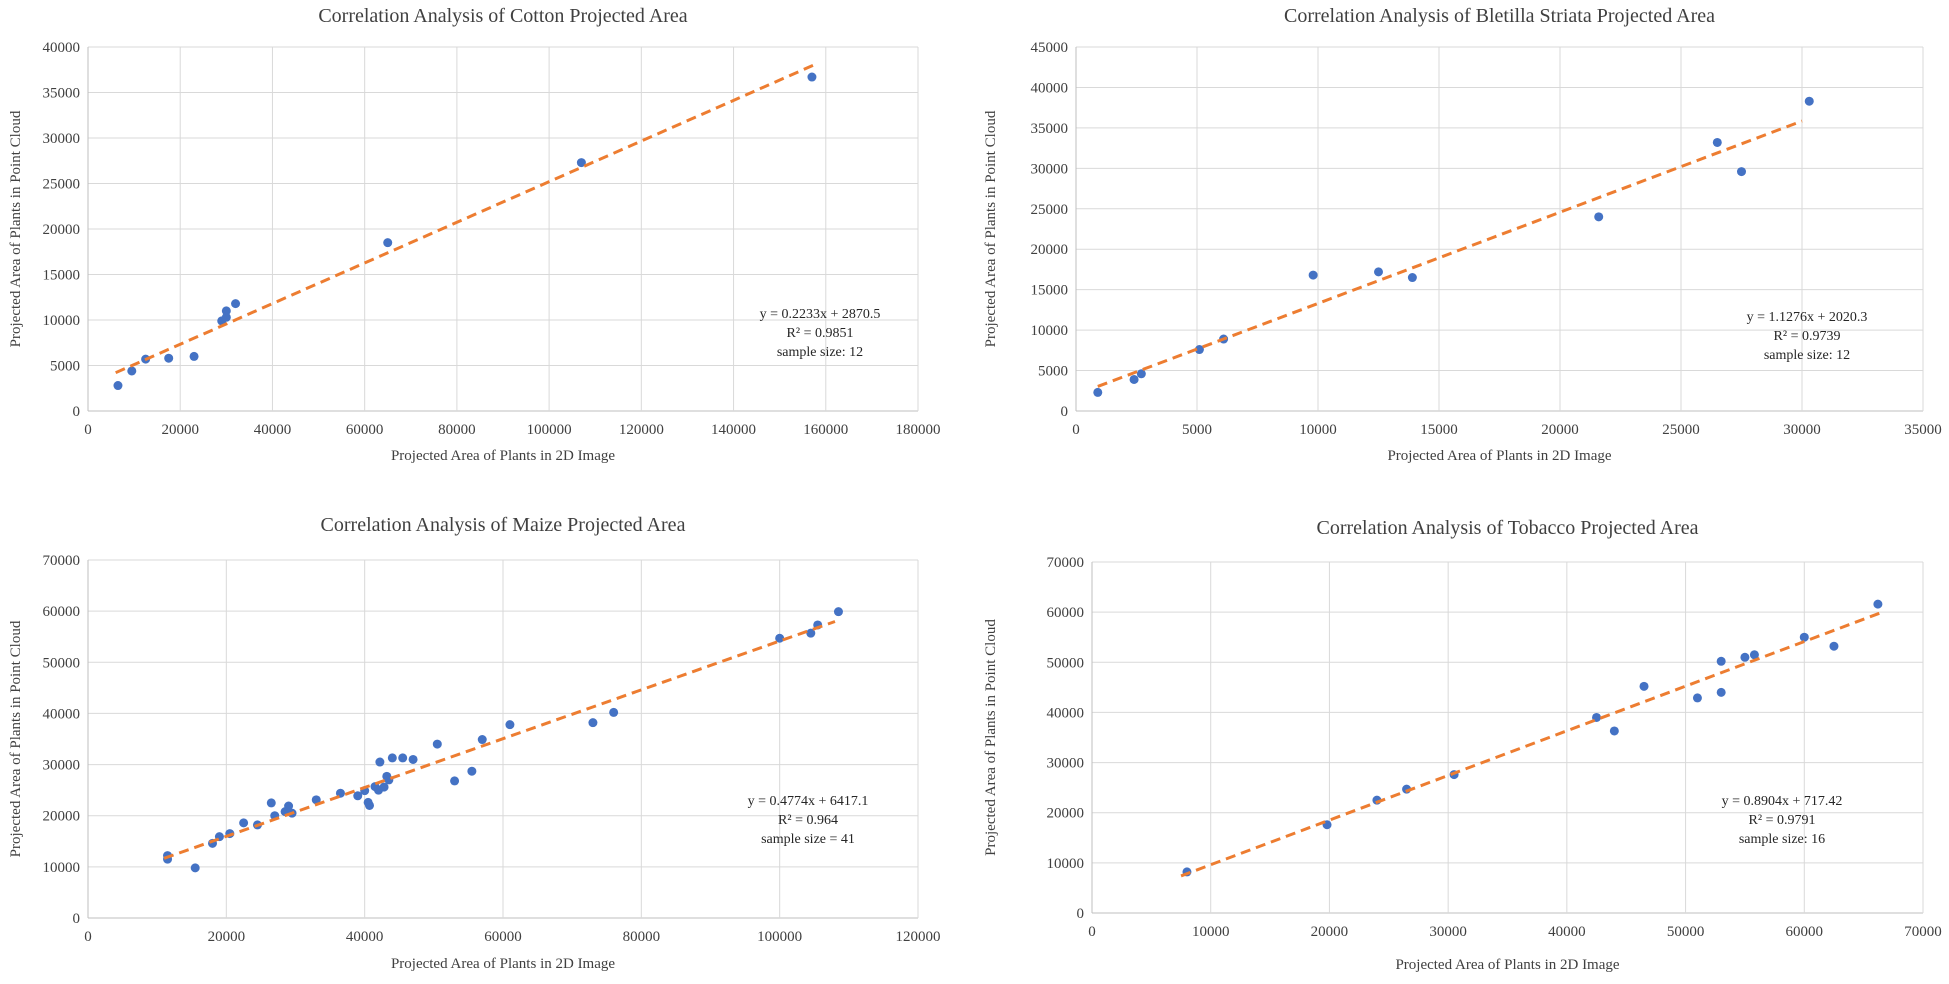 The width and height of the screenshot is (1949, 984). I want to click on cotton-y-axis-label: Projected Area of Plants in Point Cloud, so click(16, 228).